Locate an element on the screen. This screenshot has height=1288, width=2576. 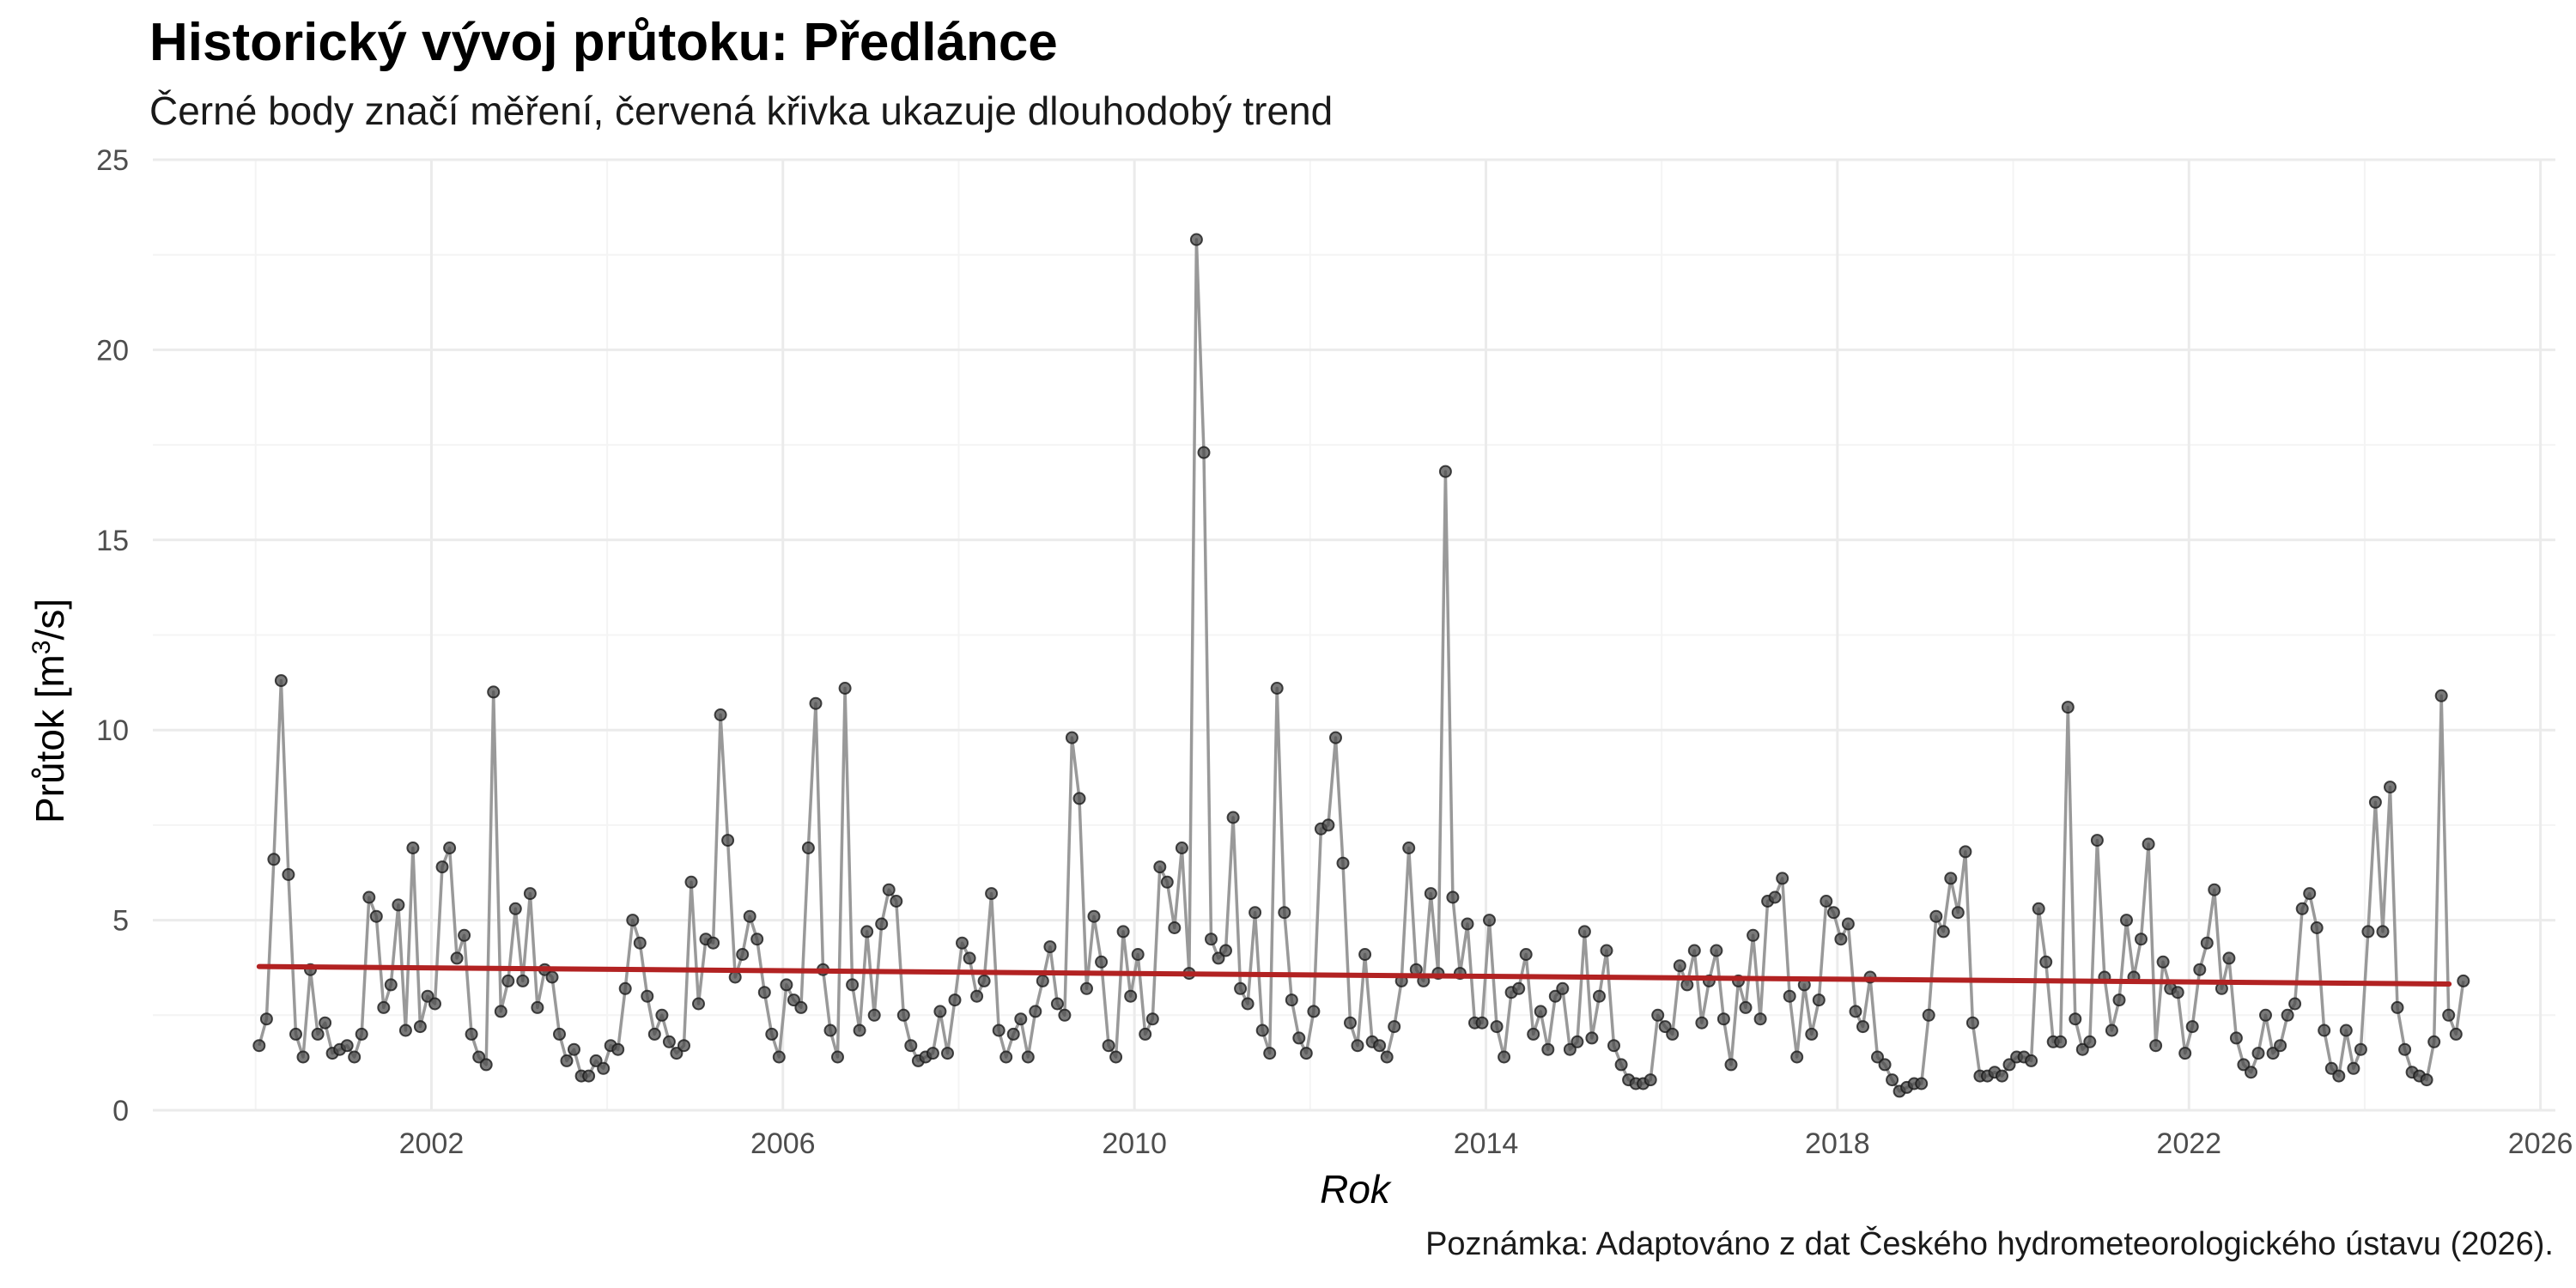
x-tick-label: 2022 is located at coordinates (2188, 1144).